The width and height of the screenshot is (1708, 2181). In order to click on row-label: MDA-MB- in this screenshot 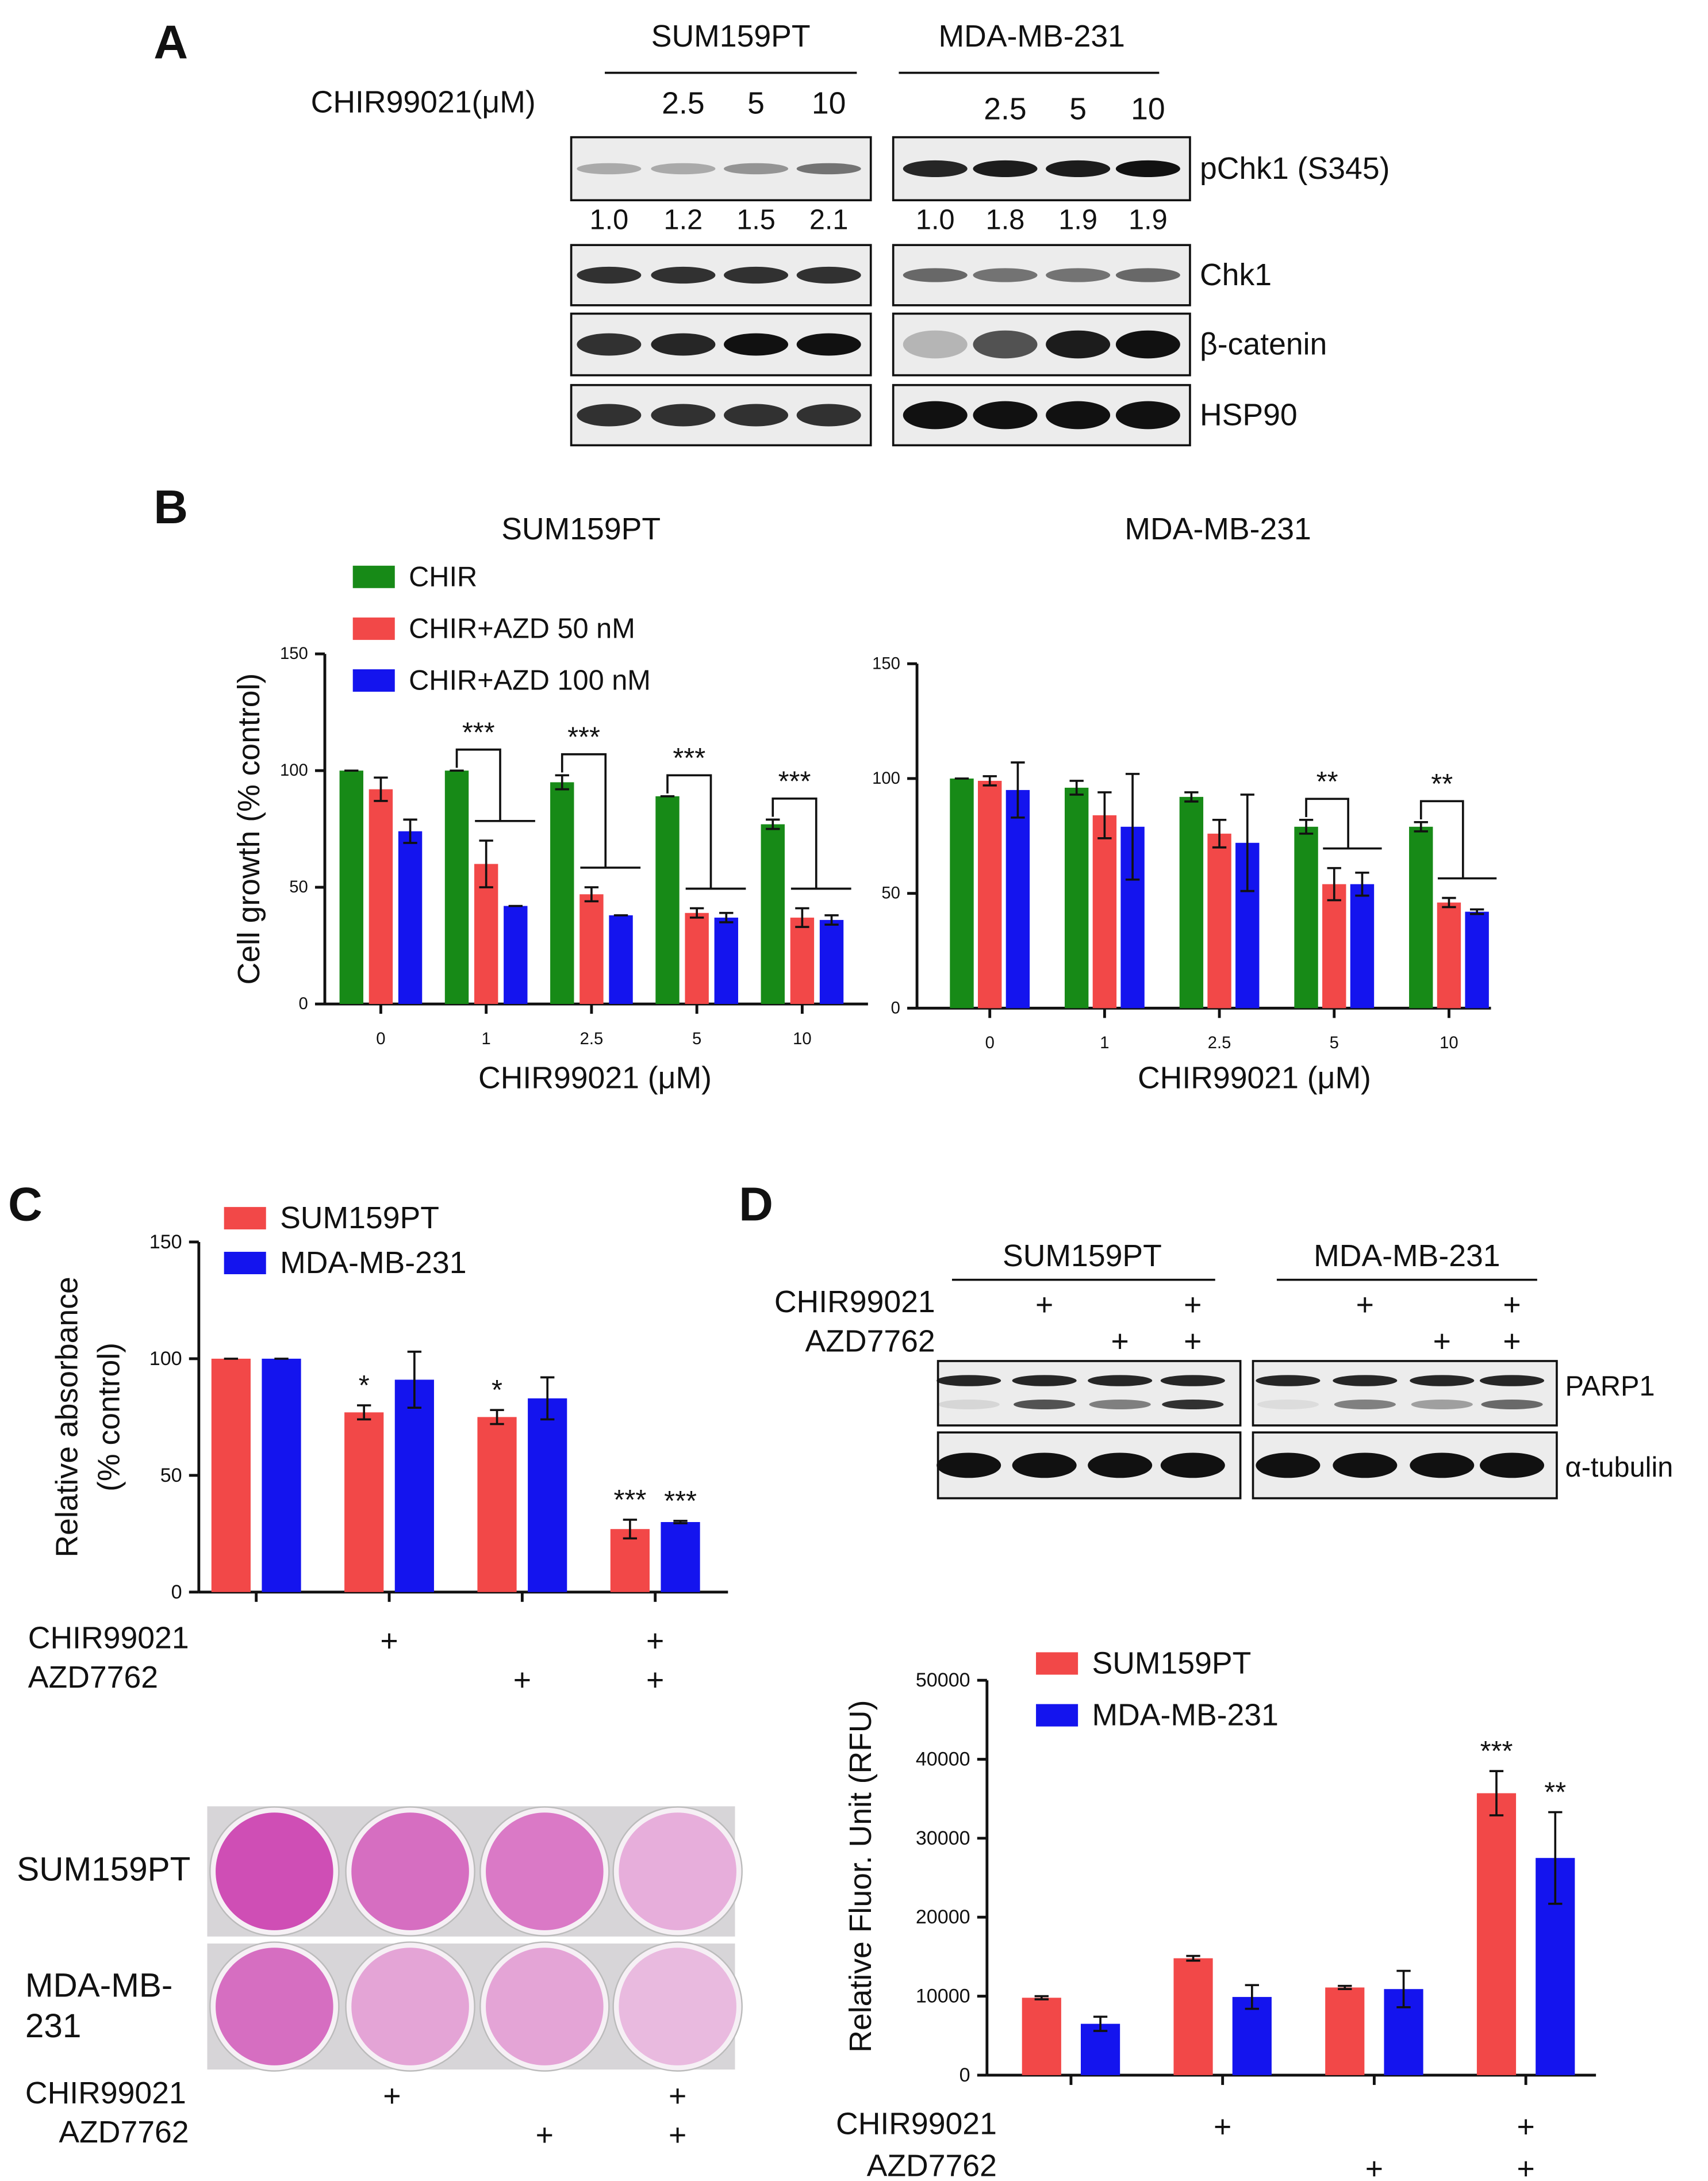, I will do `click(99, 1986)`.